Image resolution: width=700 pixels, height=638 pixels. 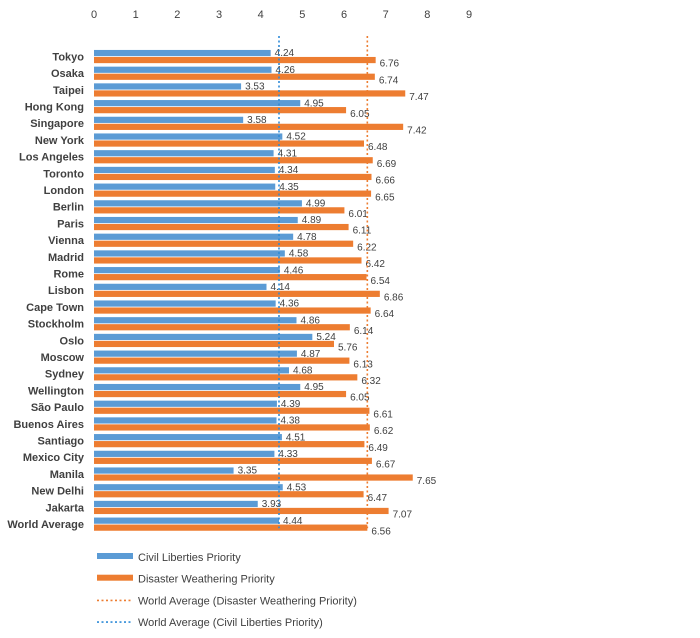 I want to click on category-label: New York, so click(x=60, y=141).